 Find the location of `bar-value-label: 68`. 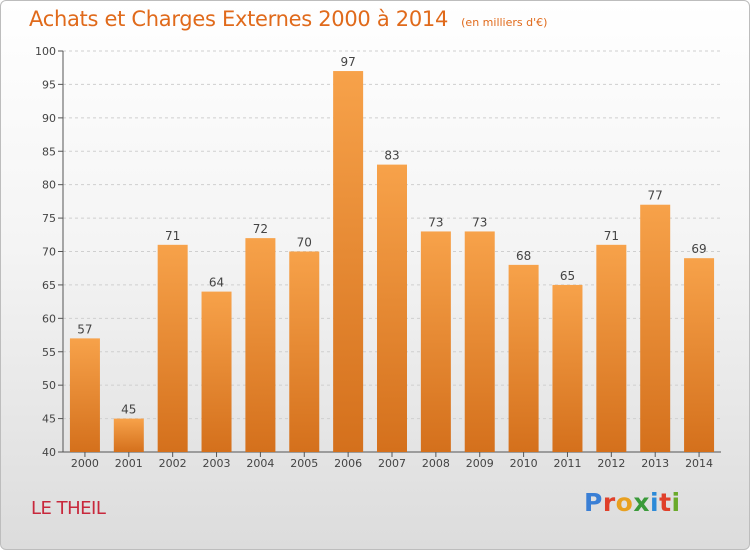

bar-value-label: 68 is located at coordinates (523, 256).